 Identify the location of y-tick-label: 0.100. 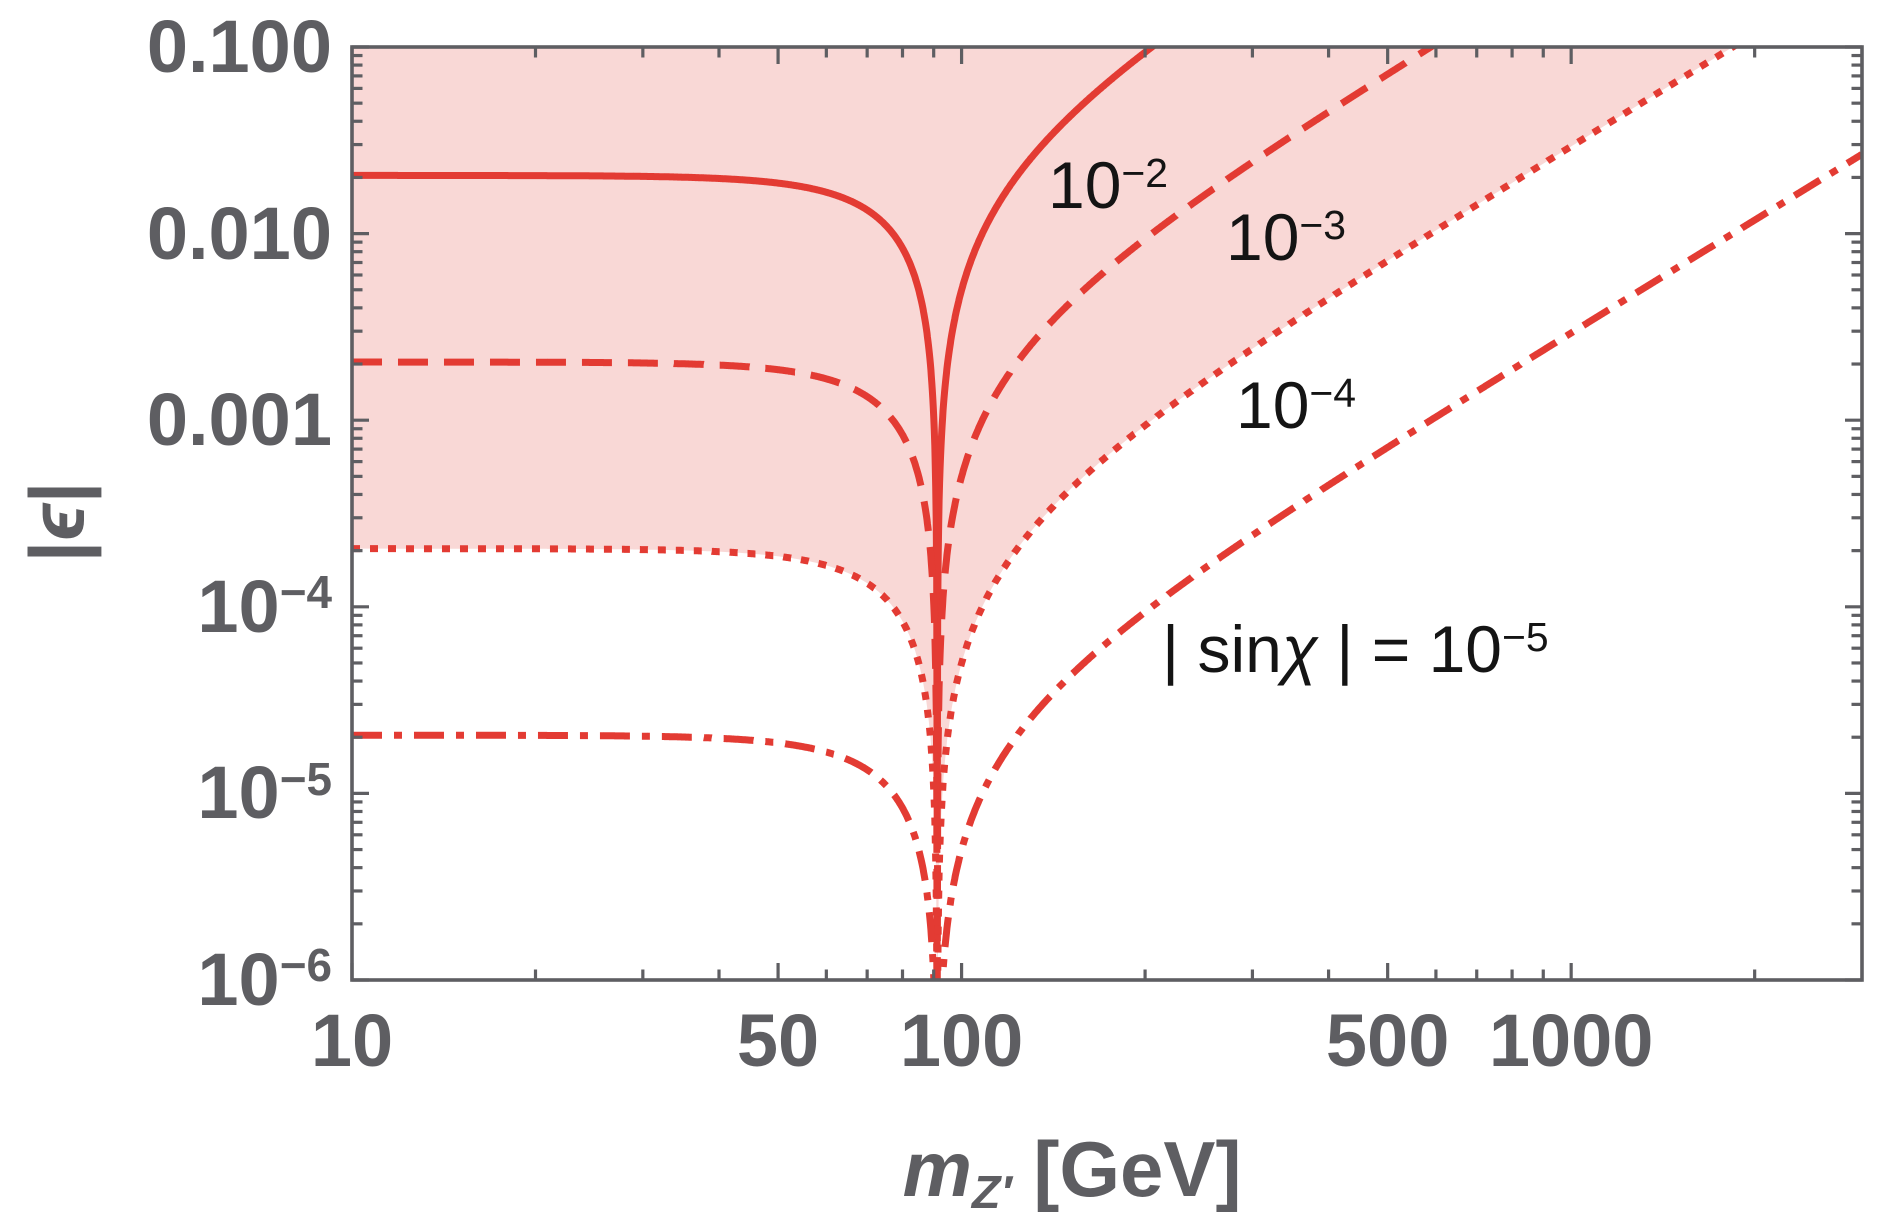
(182, 47).